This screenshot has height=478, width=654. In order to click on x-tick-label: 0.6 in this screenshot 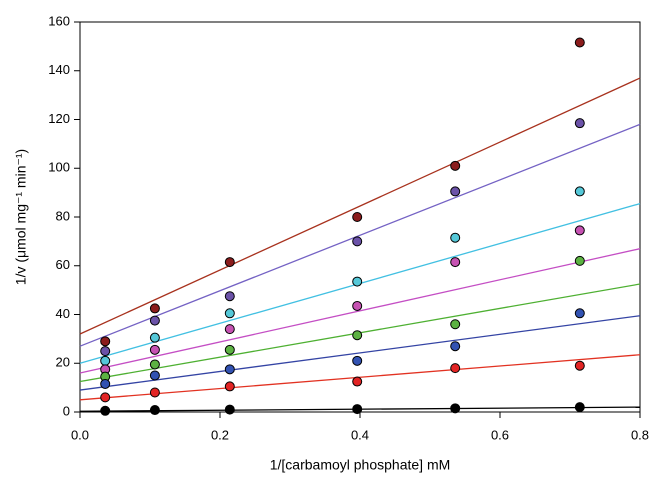, I will do `click(500, 434)`.